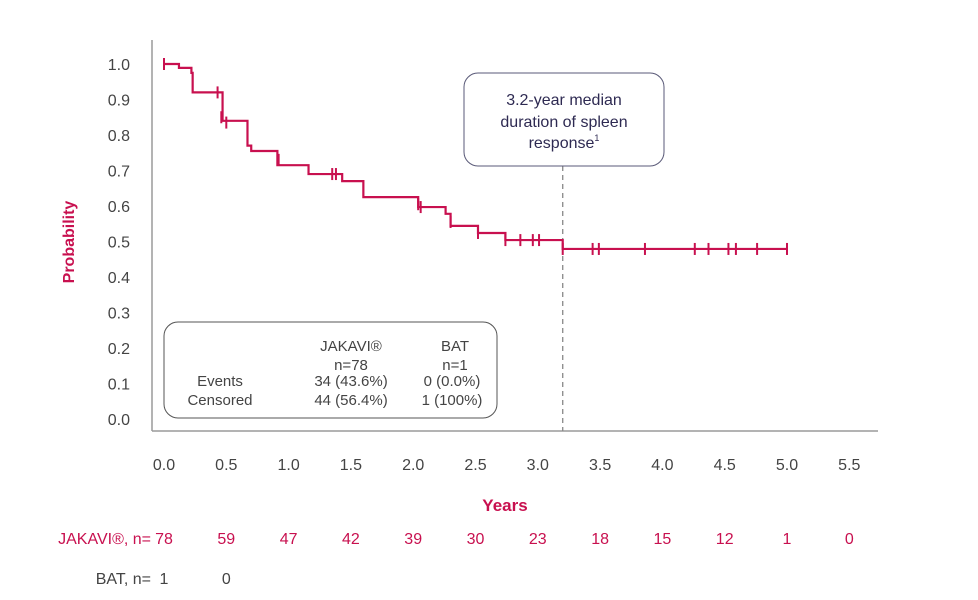  Describe the element at coordinates (119, 101) in the screenshot. I see `y-tick-label: 0.9` at that location.